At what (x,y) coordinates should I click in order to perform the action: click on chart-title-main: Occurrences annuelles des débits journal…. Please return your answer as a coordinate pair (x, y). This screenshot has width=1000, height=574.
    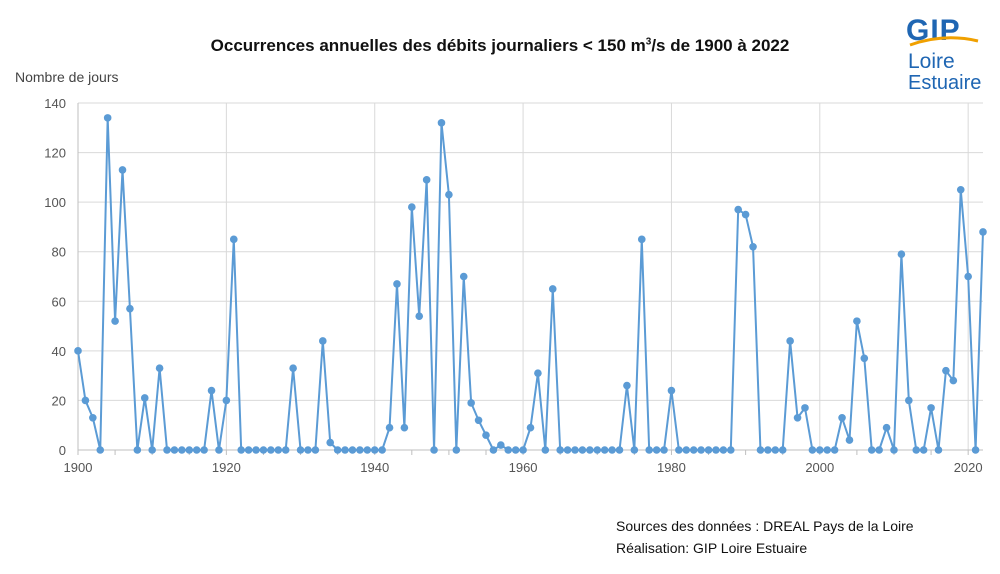
    Looking at the image, I should click on (428, 45).